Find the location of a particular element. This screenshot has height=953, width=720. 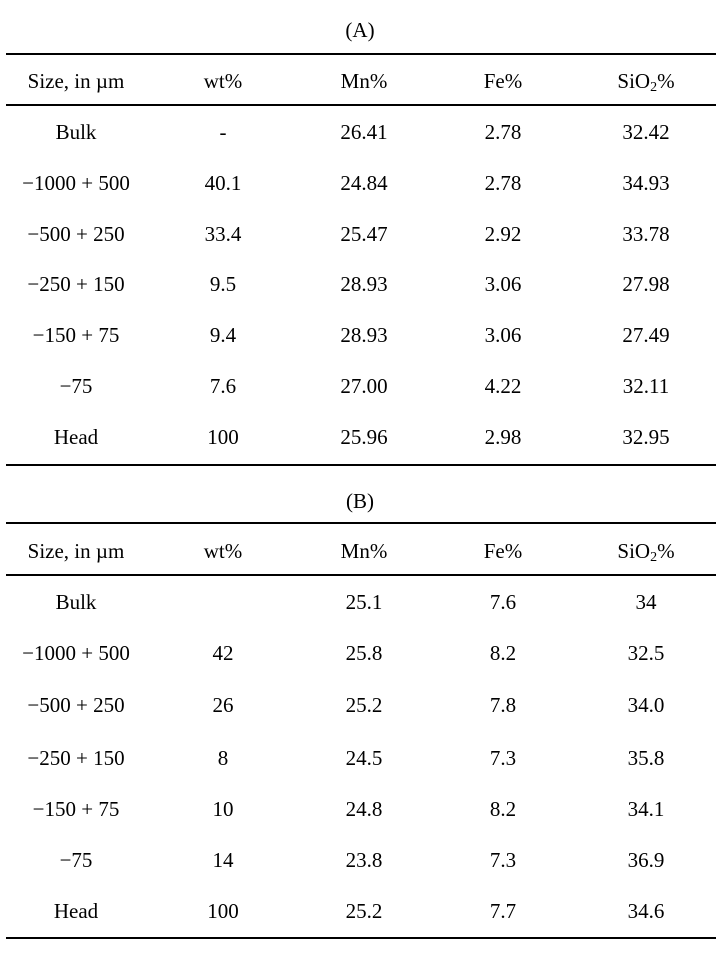

table-a-header-sio2-sub: 2 is located at coordinates (654, 87).